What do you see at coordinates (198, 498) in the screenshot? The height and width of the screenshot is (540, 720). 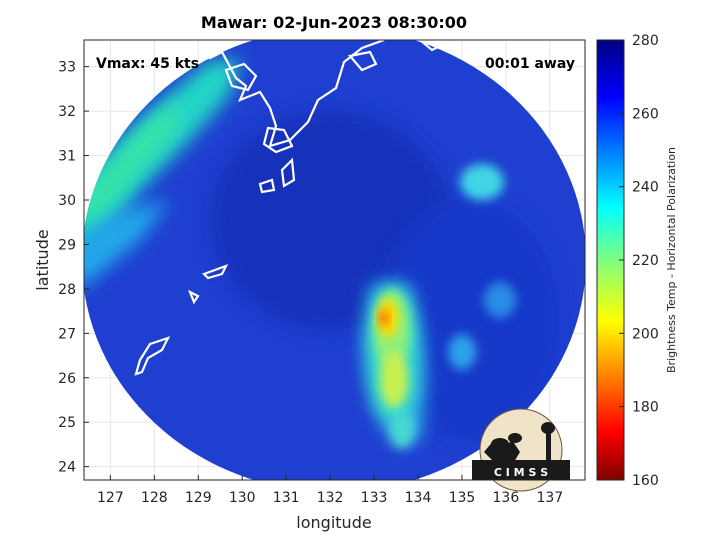 I see `x-tick-label: 129` at bounding box center [198, 498].